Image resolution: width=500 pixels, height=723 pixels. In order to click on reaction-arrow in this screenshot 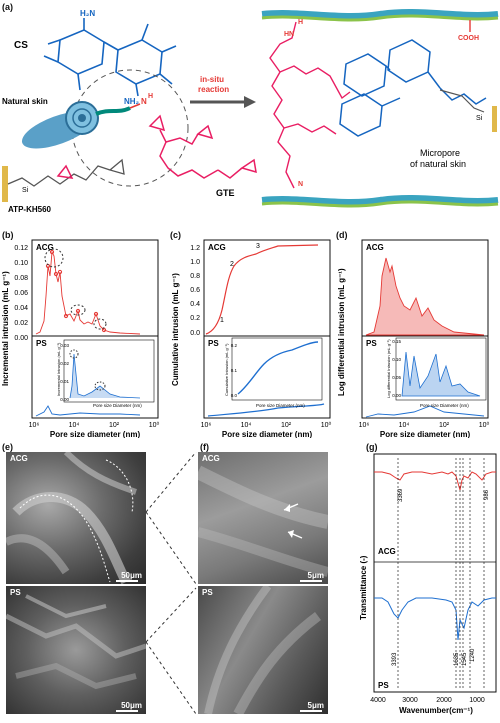, I will do `click(223, 102)`.